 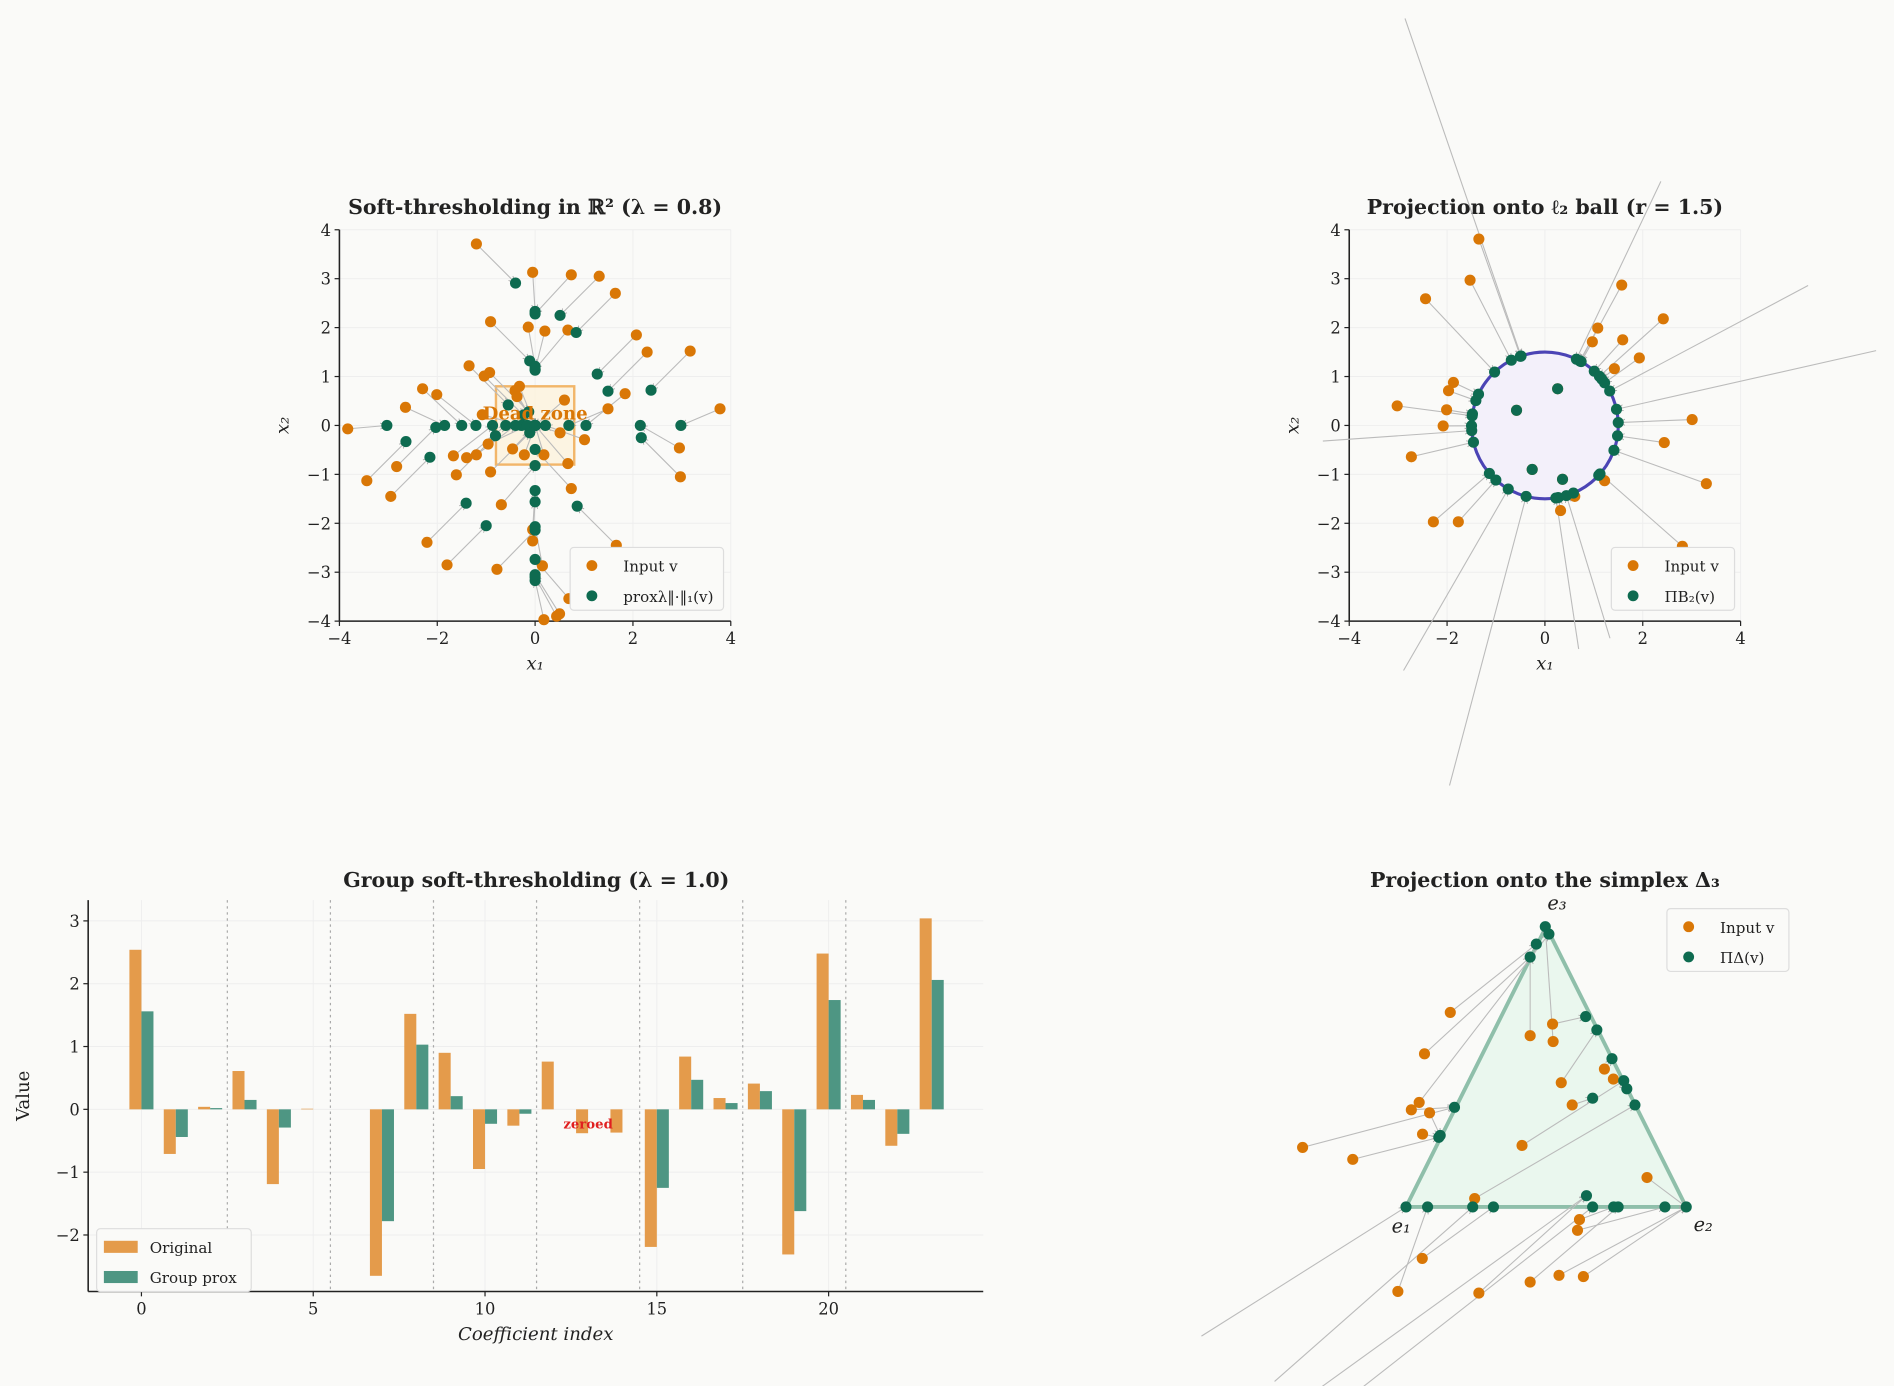 I want to click on x-axis-label: x₁, so click(x=1544, y=663).